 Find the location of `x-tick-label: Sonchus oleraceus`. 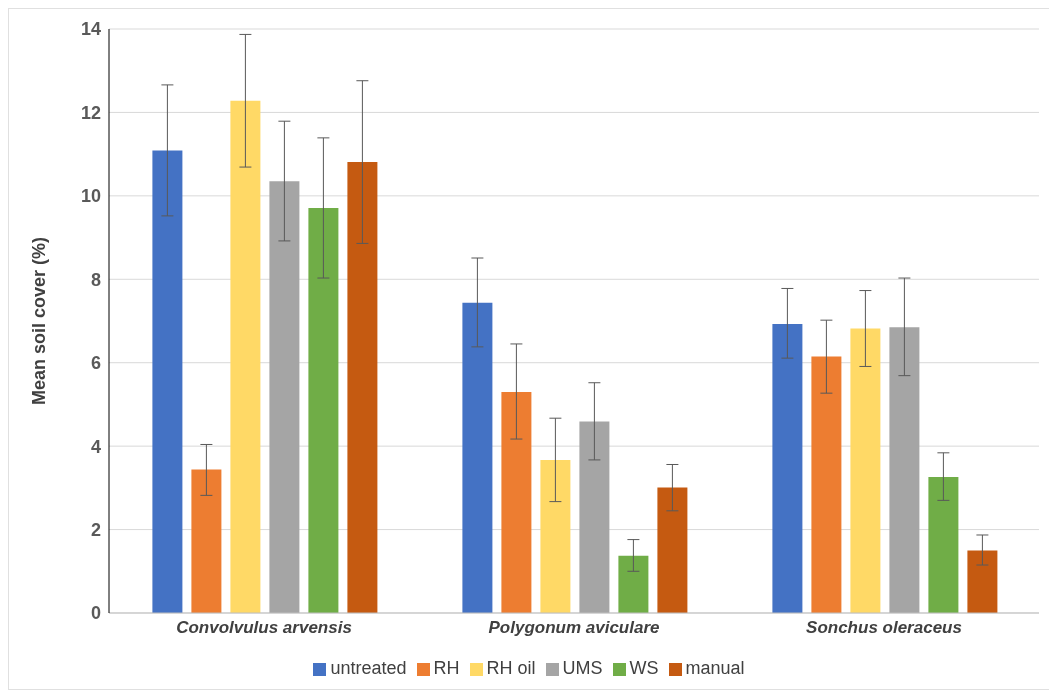

x-tick-label: Sonchus oleraceus is located at coordinates (884, 628).